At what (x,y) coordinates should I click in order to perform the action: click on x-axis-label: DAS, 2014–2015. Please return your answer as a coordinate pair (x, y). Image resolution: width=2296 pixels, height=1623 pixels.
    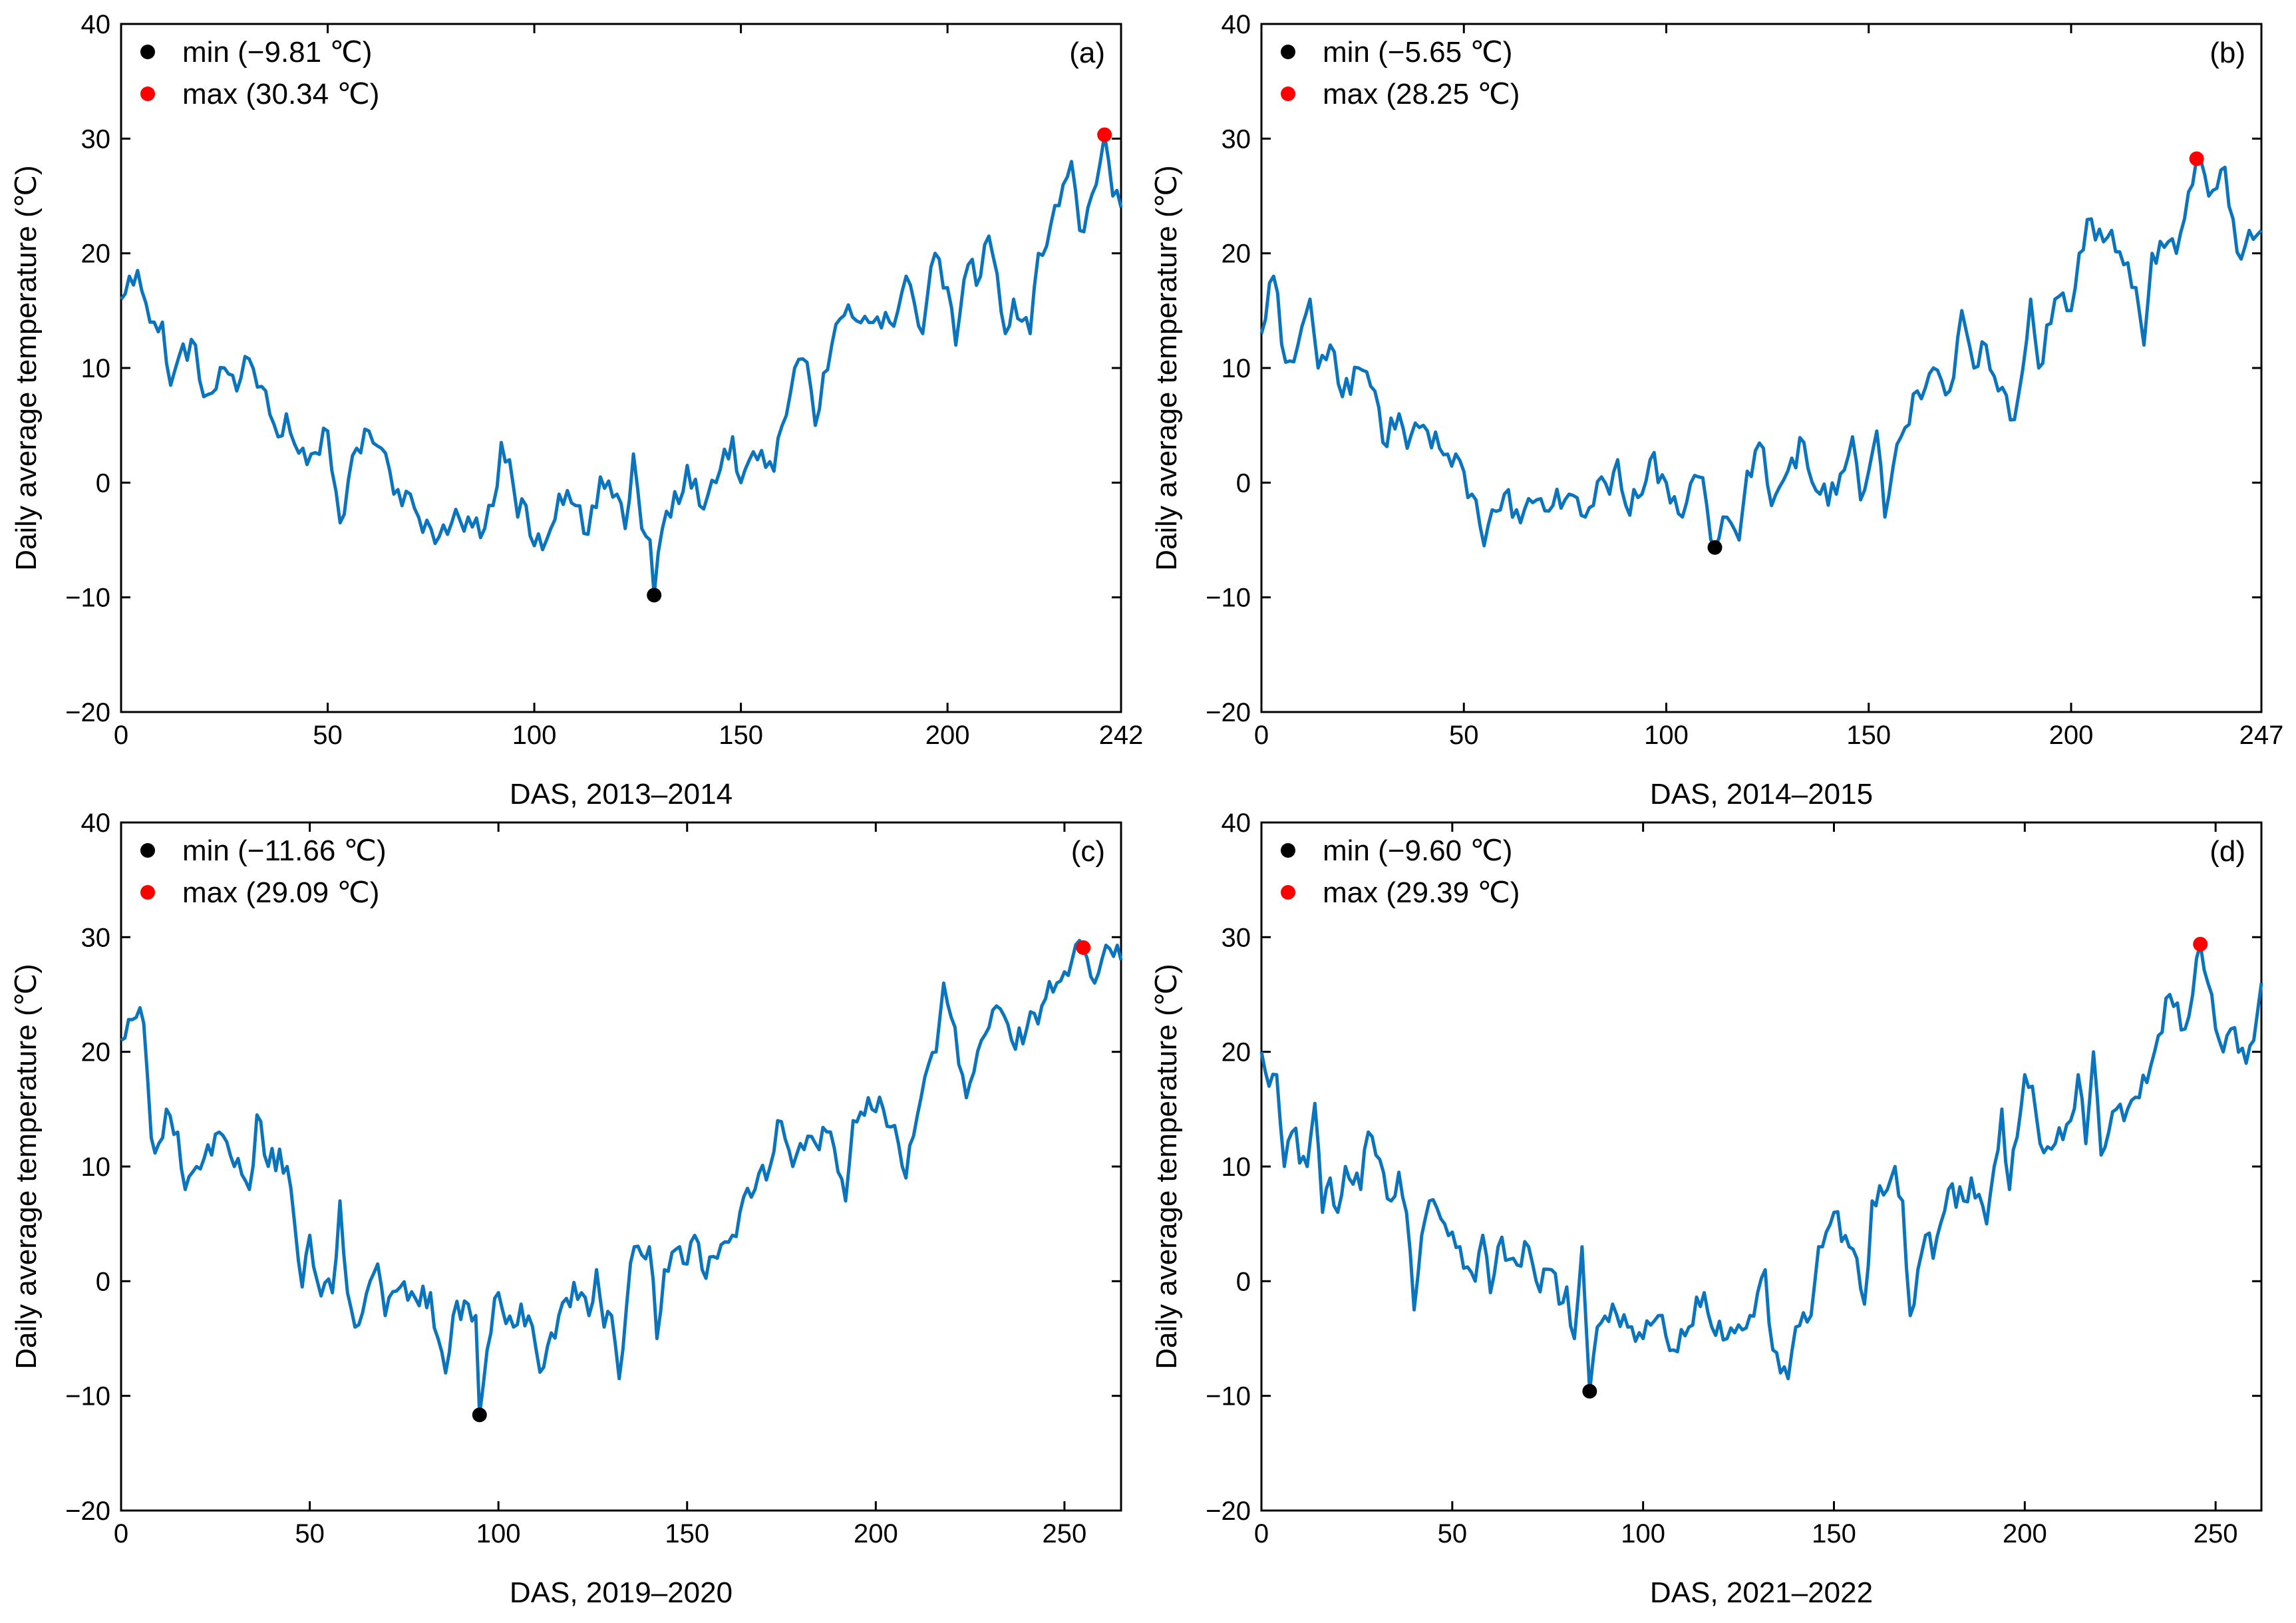
    Looking at the image, I should click on (1761, 794).